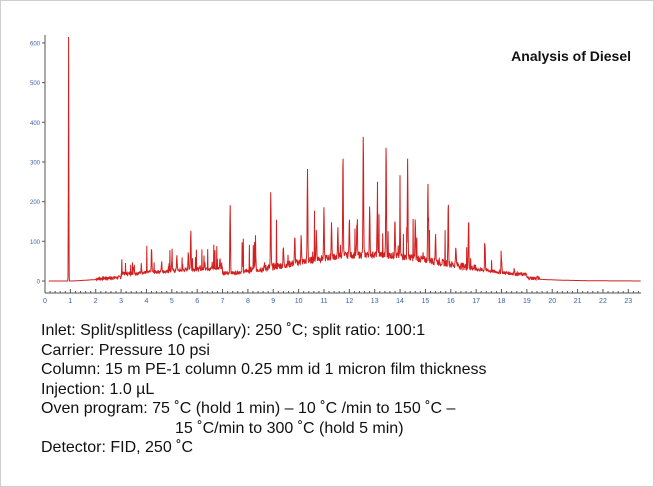 This screenshot has width=654, height=487. Describe the element at coordinates (121, 301) in the screenshot. I see `x-tick-label: 3` at that location.